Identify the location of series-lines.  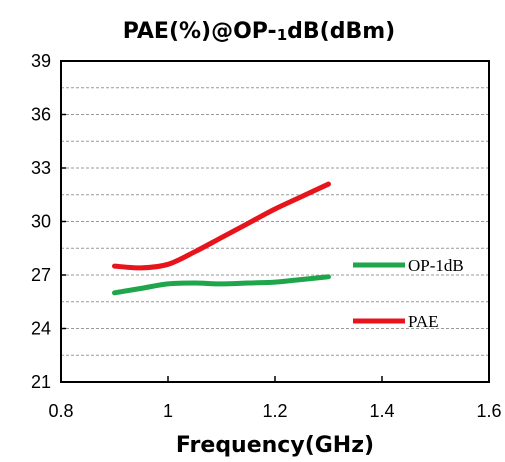
(221, 238).